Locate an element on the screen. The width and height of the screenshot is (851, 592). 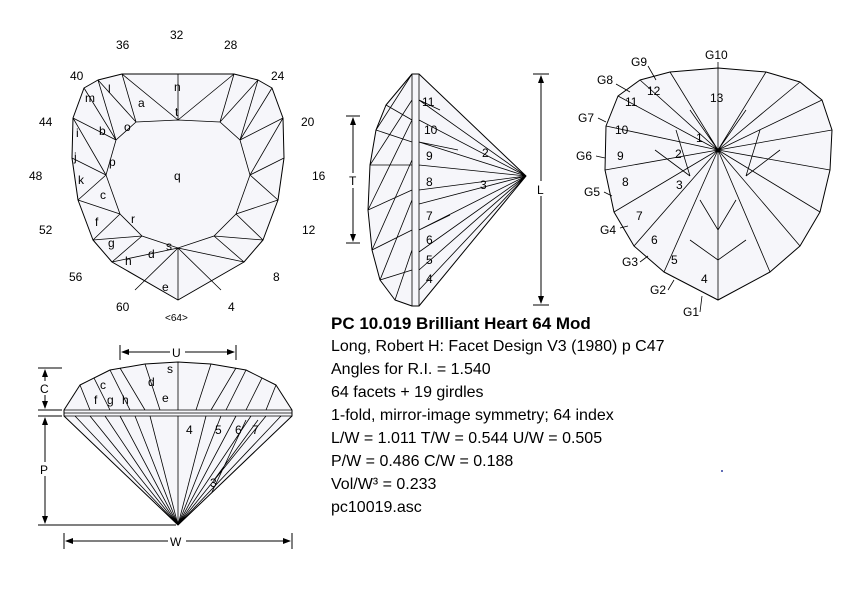
crown-facet-label: e is located at coordinates (165, 287).